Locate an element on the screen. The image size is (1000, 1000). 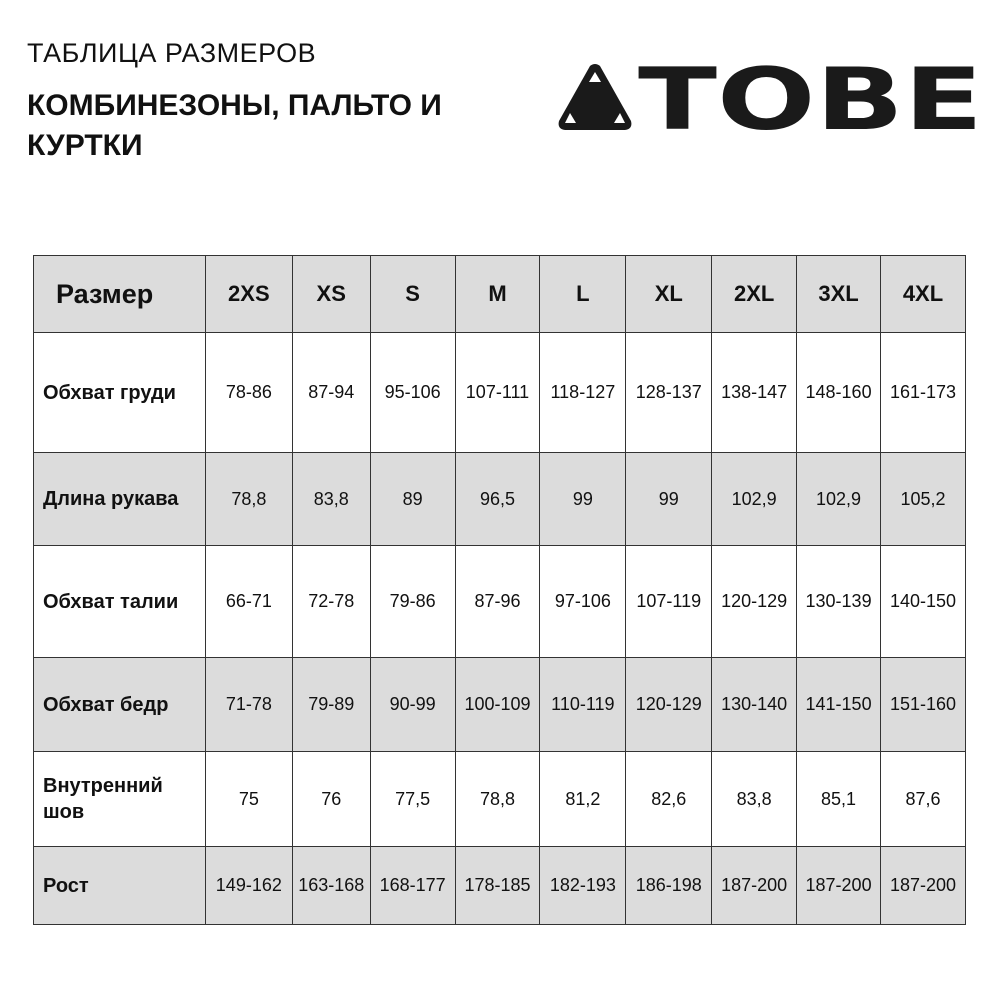
table-cell: 138-147 is located at coordinates (754, 392).